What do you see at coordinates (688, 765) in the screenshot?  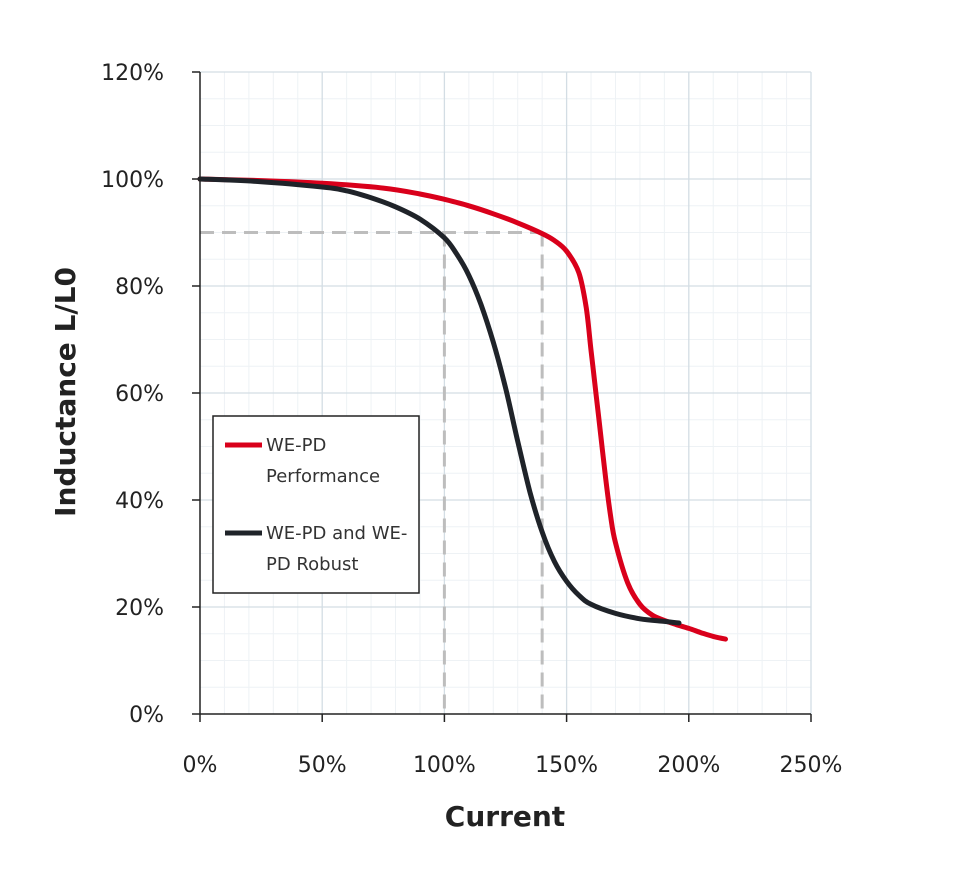 I see `x-tick-label: 200%` at bounding box center [688, 765].